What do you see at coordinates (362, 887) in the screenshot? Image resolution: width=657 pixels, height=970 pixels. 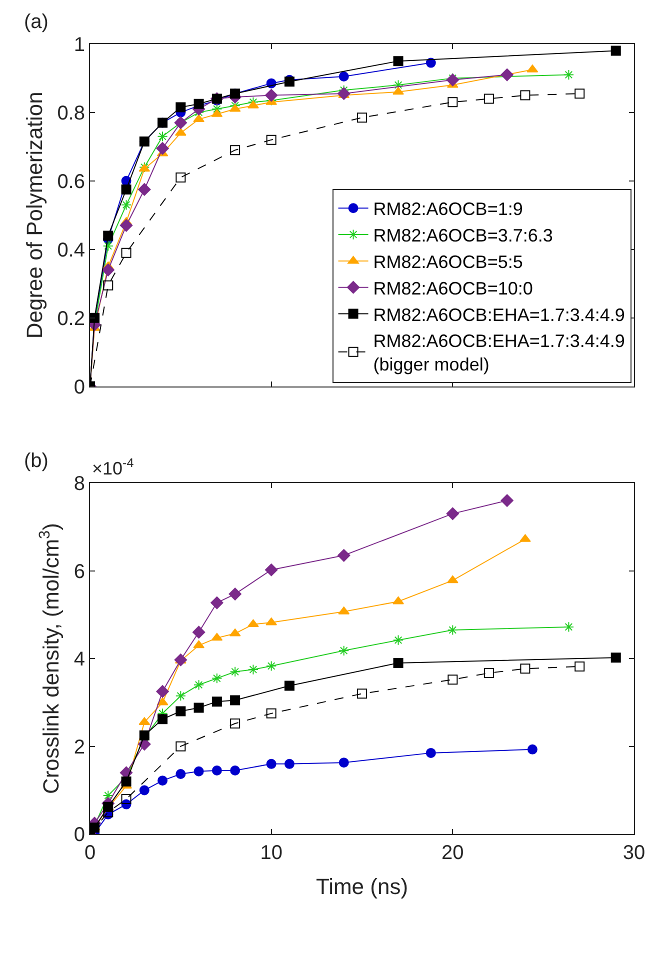 I see `x-axis-title: Time (ns)` at bounding box center [362, 887].